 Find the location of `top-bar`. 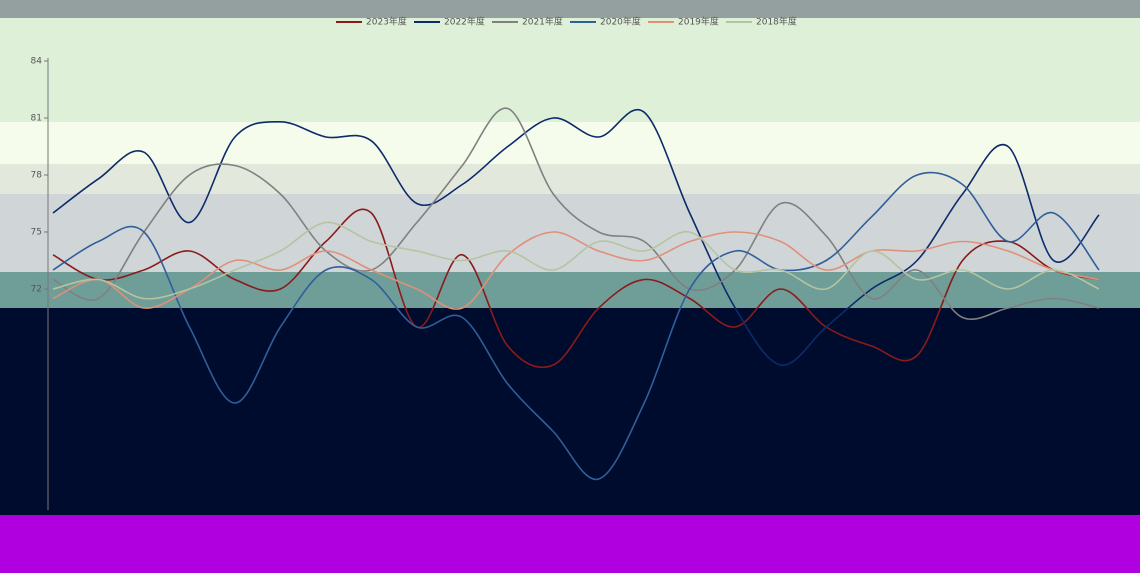

top-bar is located at coordinates (570, 9).